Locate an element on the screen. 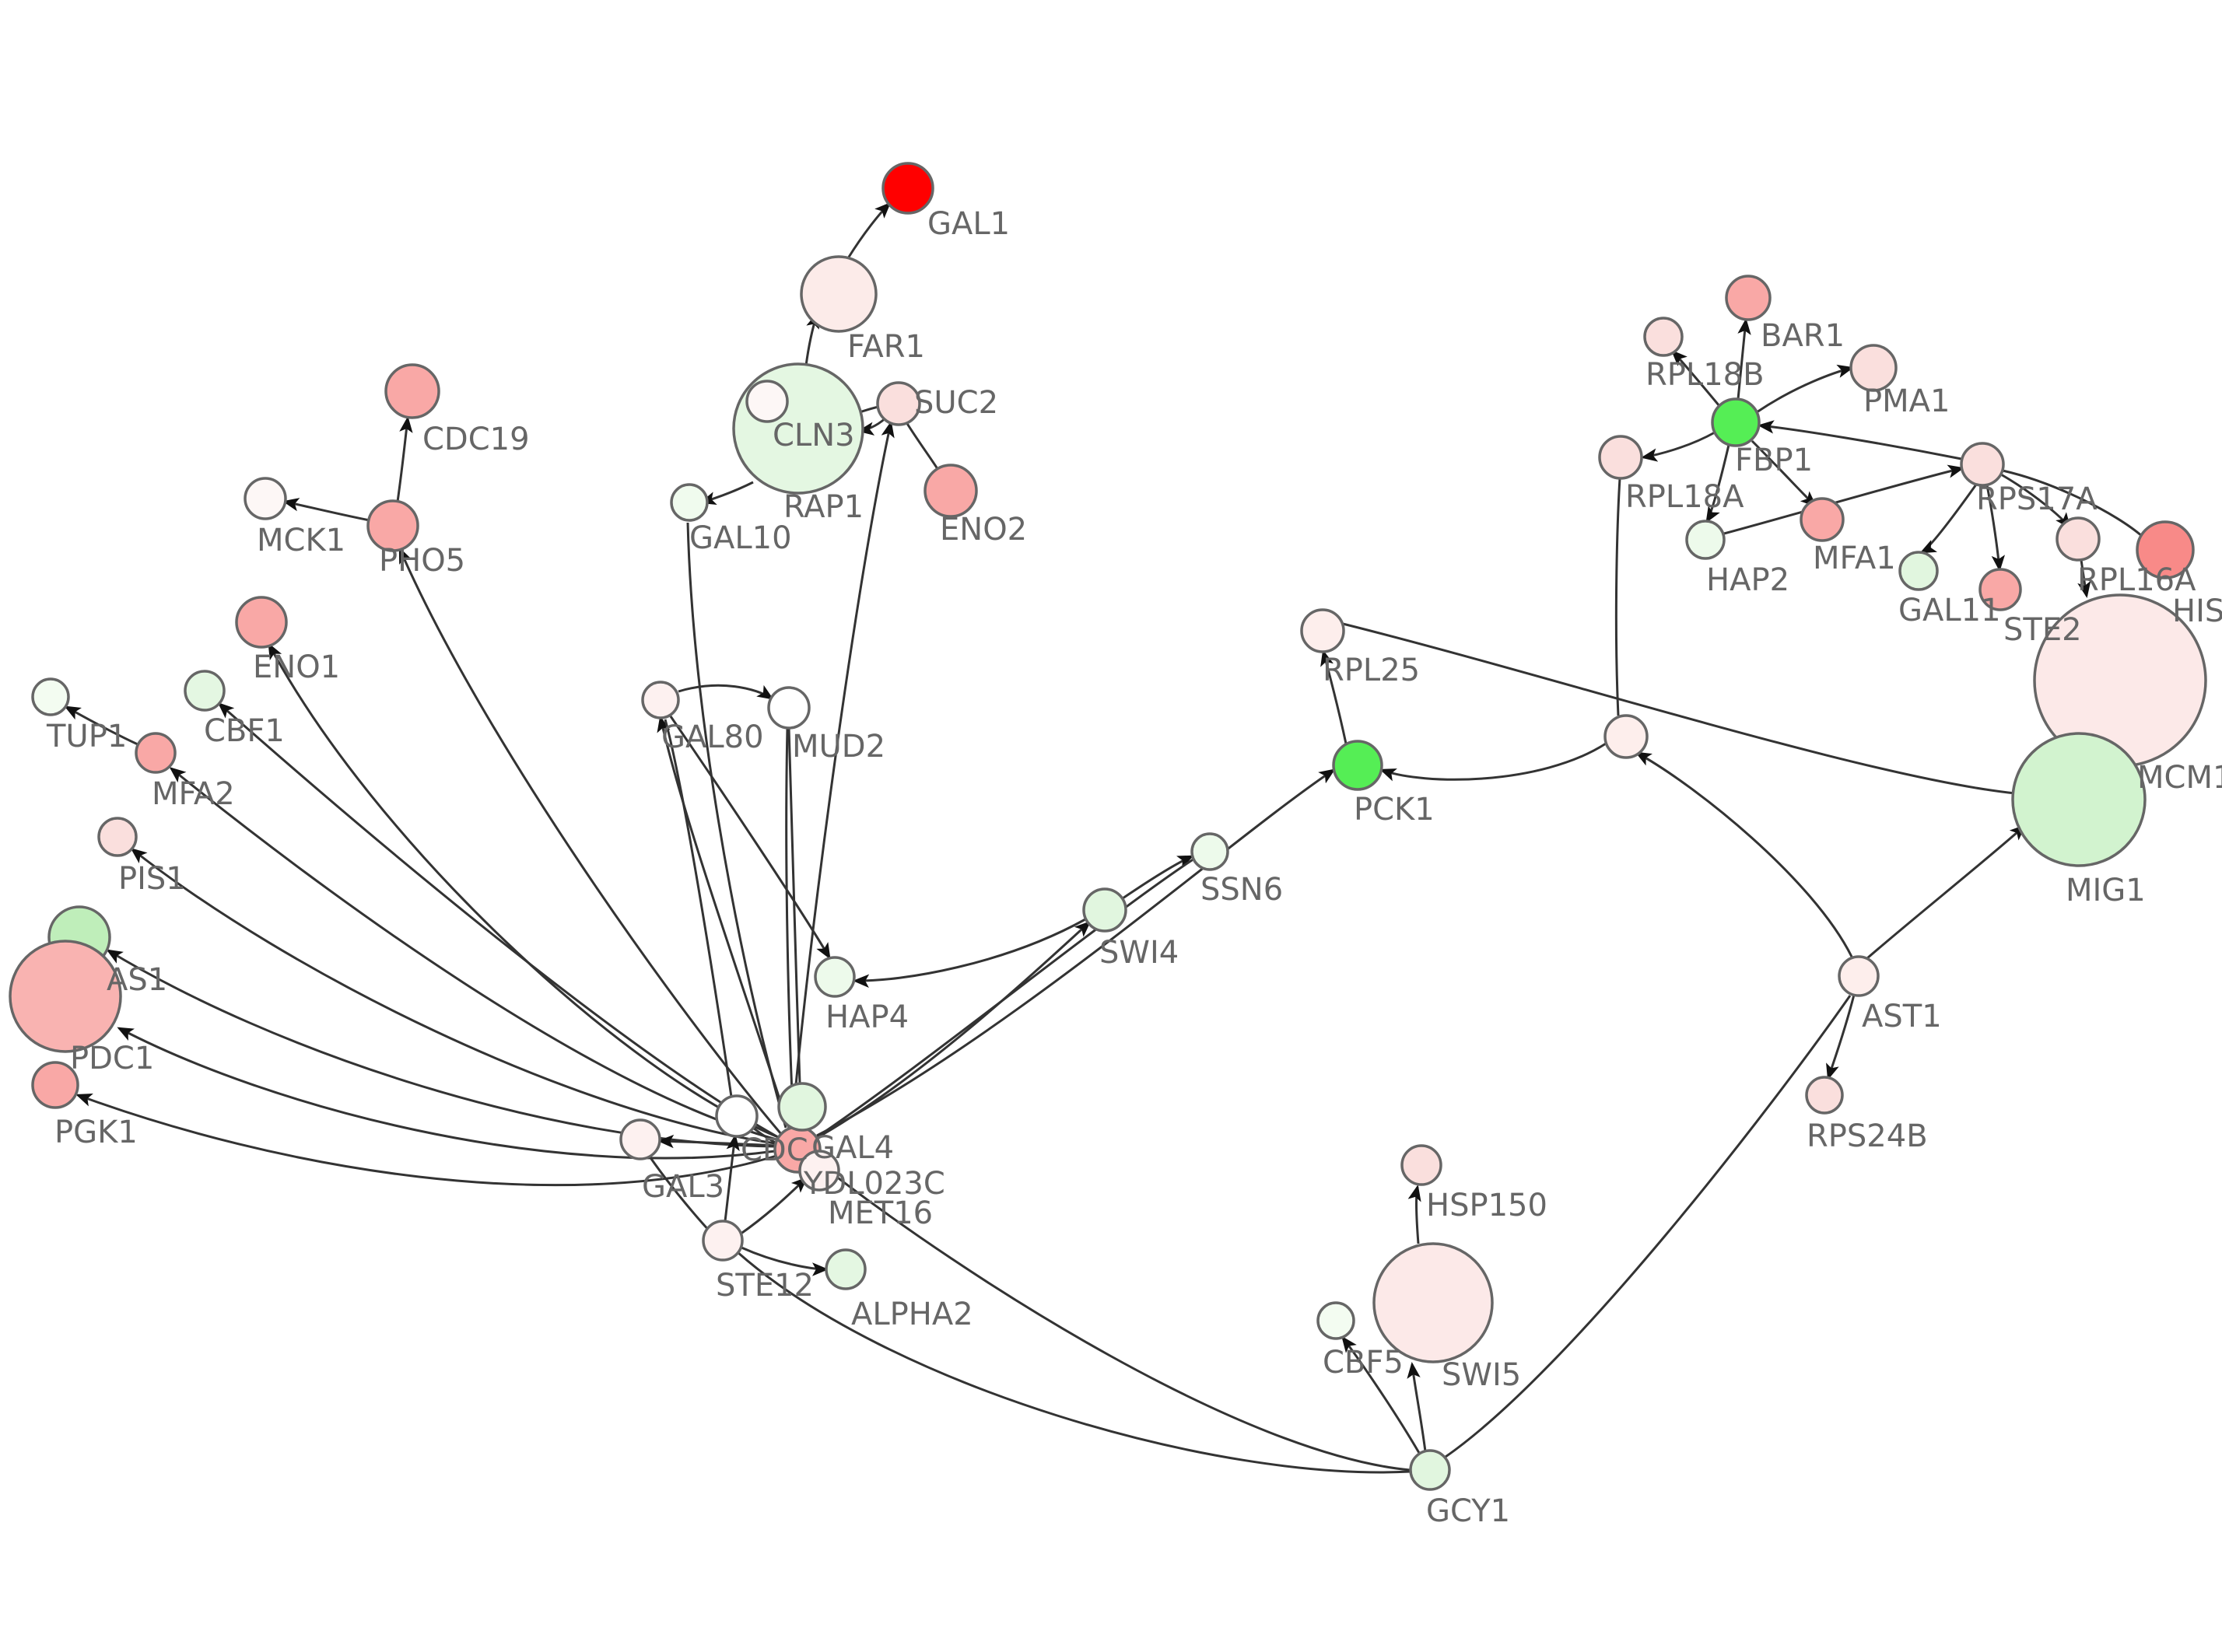 The image size is (2222, 1652). node-ste2 is located at coordinates (2000, 589).